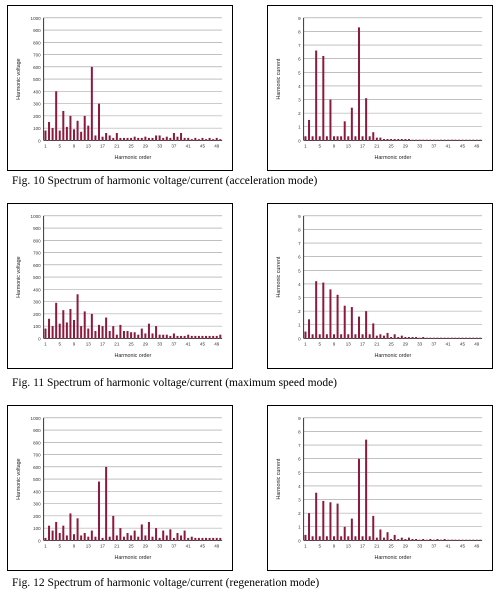 This screenshot has height=601, width=499. I want to click on x-tick-label: 49, so click(477, 145).